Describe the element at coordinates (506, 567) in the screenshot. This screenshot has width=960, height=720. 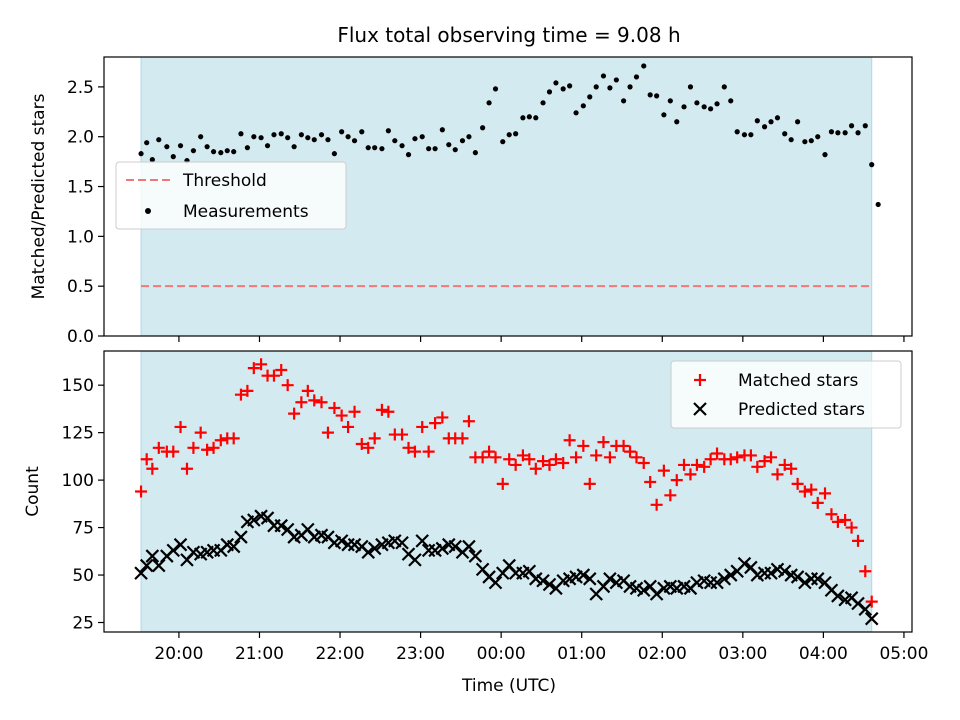
I see `predicted-stars-points` at that location.